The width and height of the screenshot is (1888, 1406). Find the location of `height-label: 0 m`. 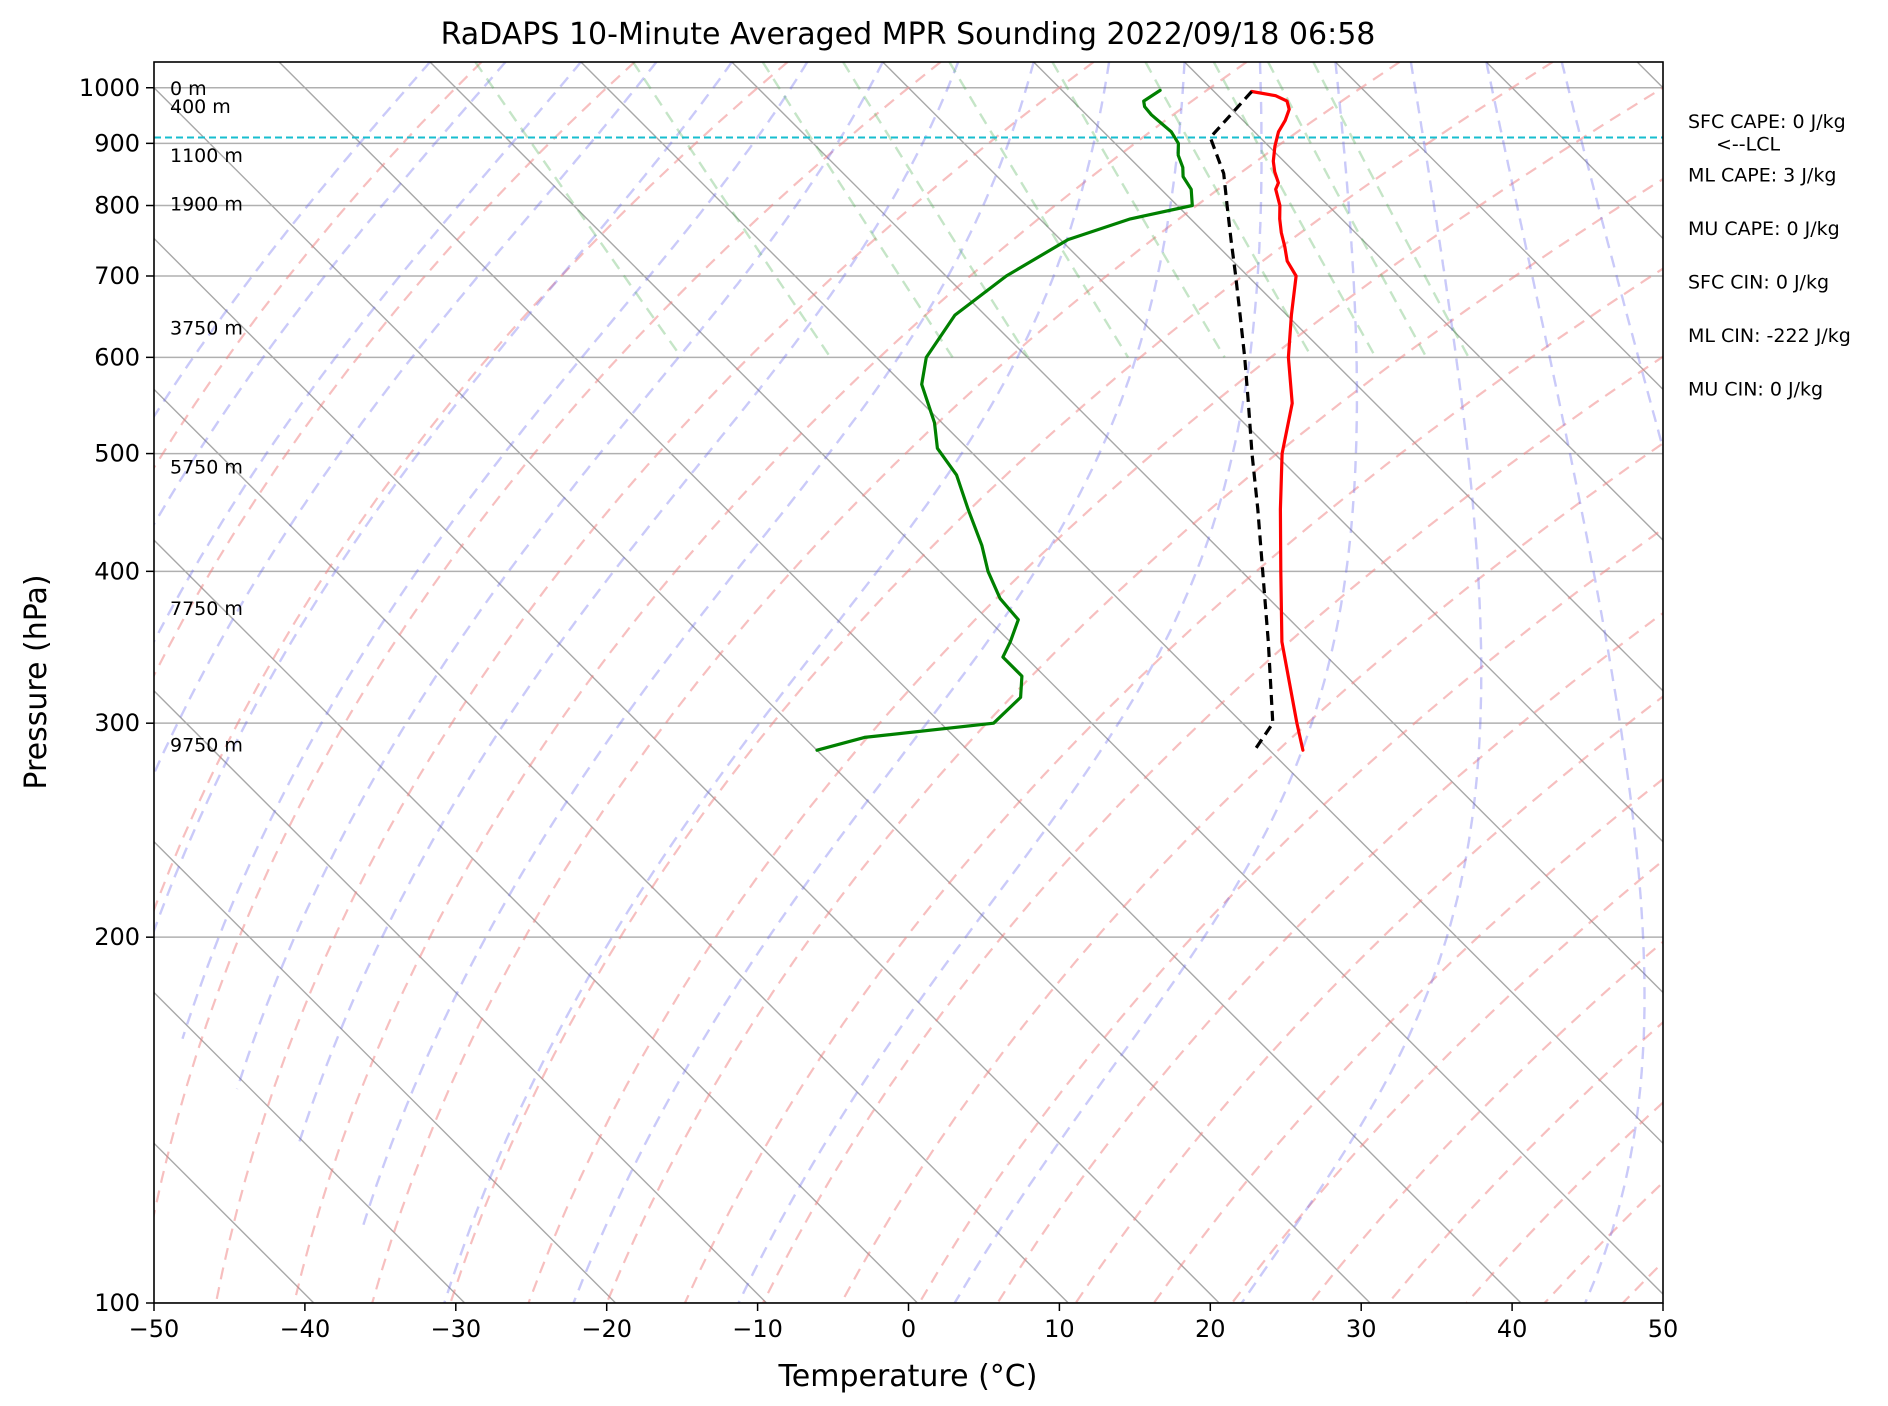

height-label: 0 m is located at coordinates (188, 89).